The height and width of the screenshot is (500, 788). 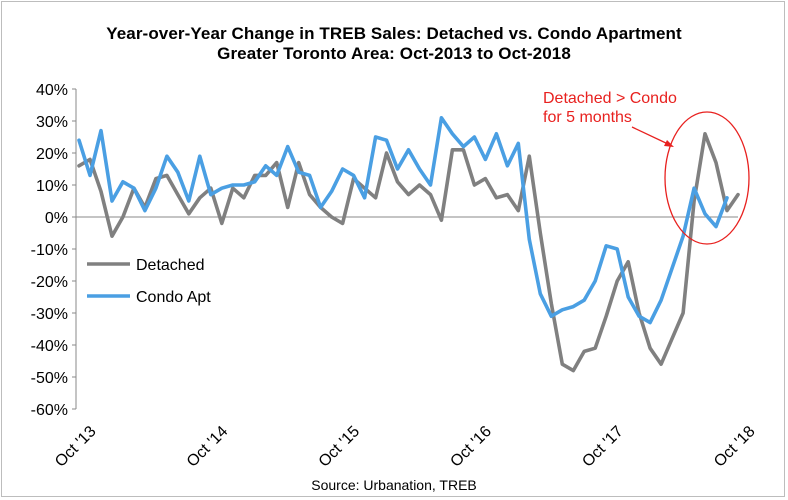 What do you see at coordinates (707, 178) in the screenshot?
I see `annotation-ellipse` at bounding box center [707, 178].